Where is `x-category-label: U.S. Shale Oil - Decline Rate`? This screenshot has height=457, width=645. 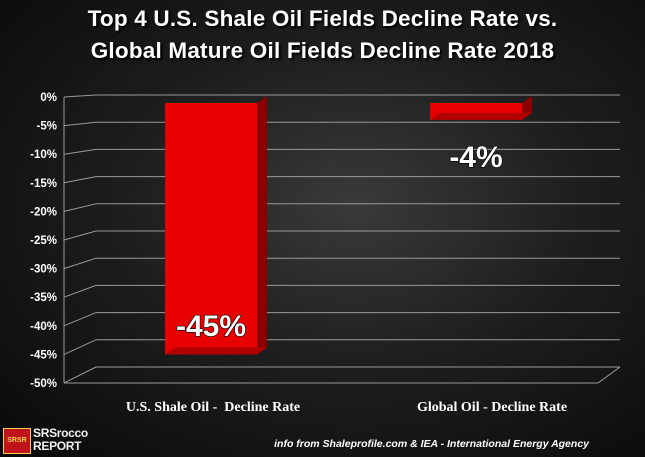
x-category-label: U.S. Shale Oil - Decline Rate is located at coordinates (213, 407).